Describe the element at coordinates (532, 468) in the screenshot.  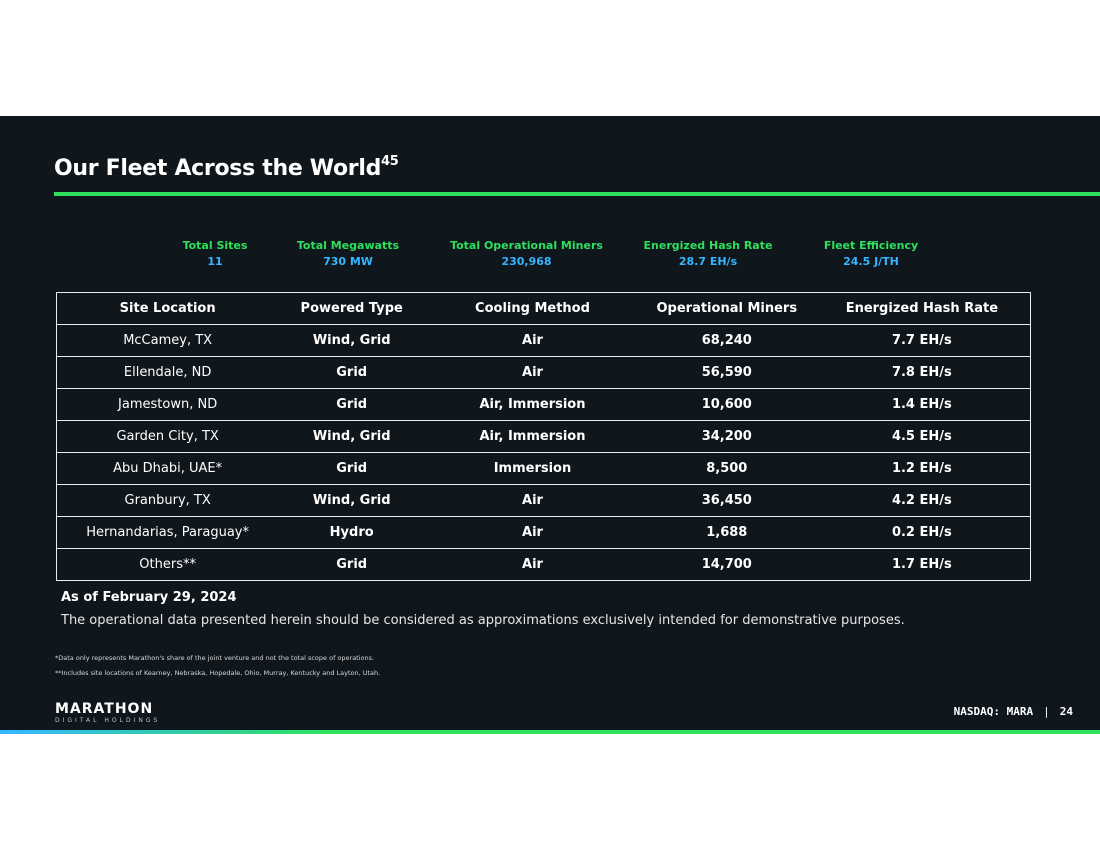
I see `cell-cooling-method: Immersion` at that location.